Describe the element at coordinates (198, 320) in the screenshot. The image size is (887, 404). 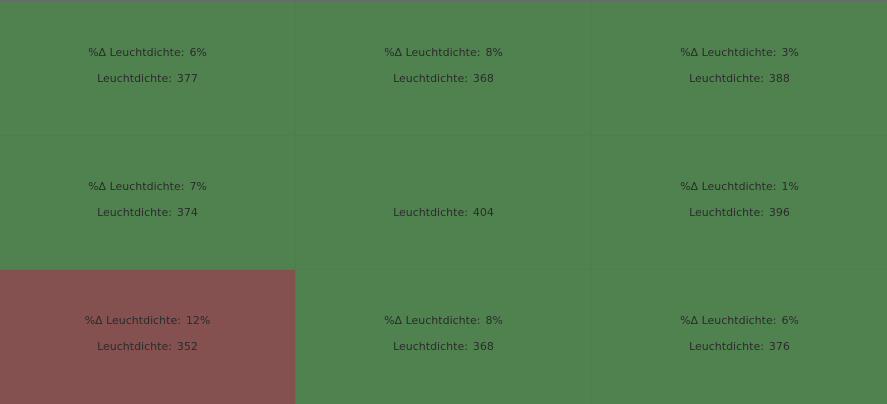
I see `delta-value: 12%` at that location.